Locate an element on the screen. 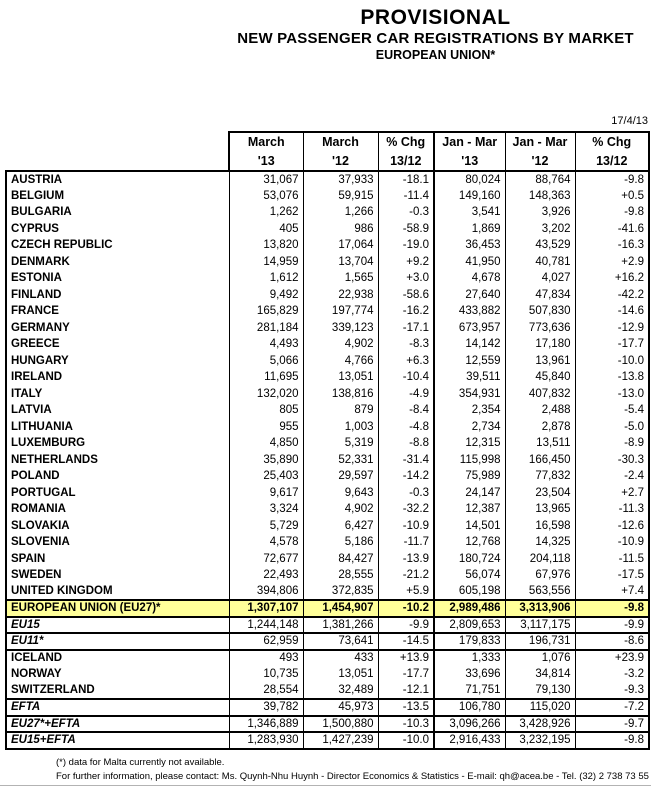 This screenshot has width=651, height=793. value-cell: 13,961 is located at coordinates (540, 360).